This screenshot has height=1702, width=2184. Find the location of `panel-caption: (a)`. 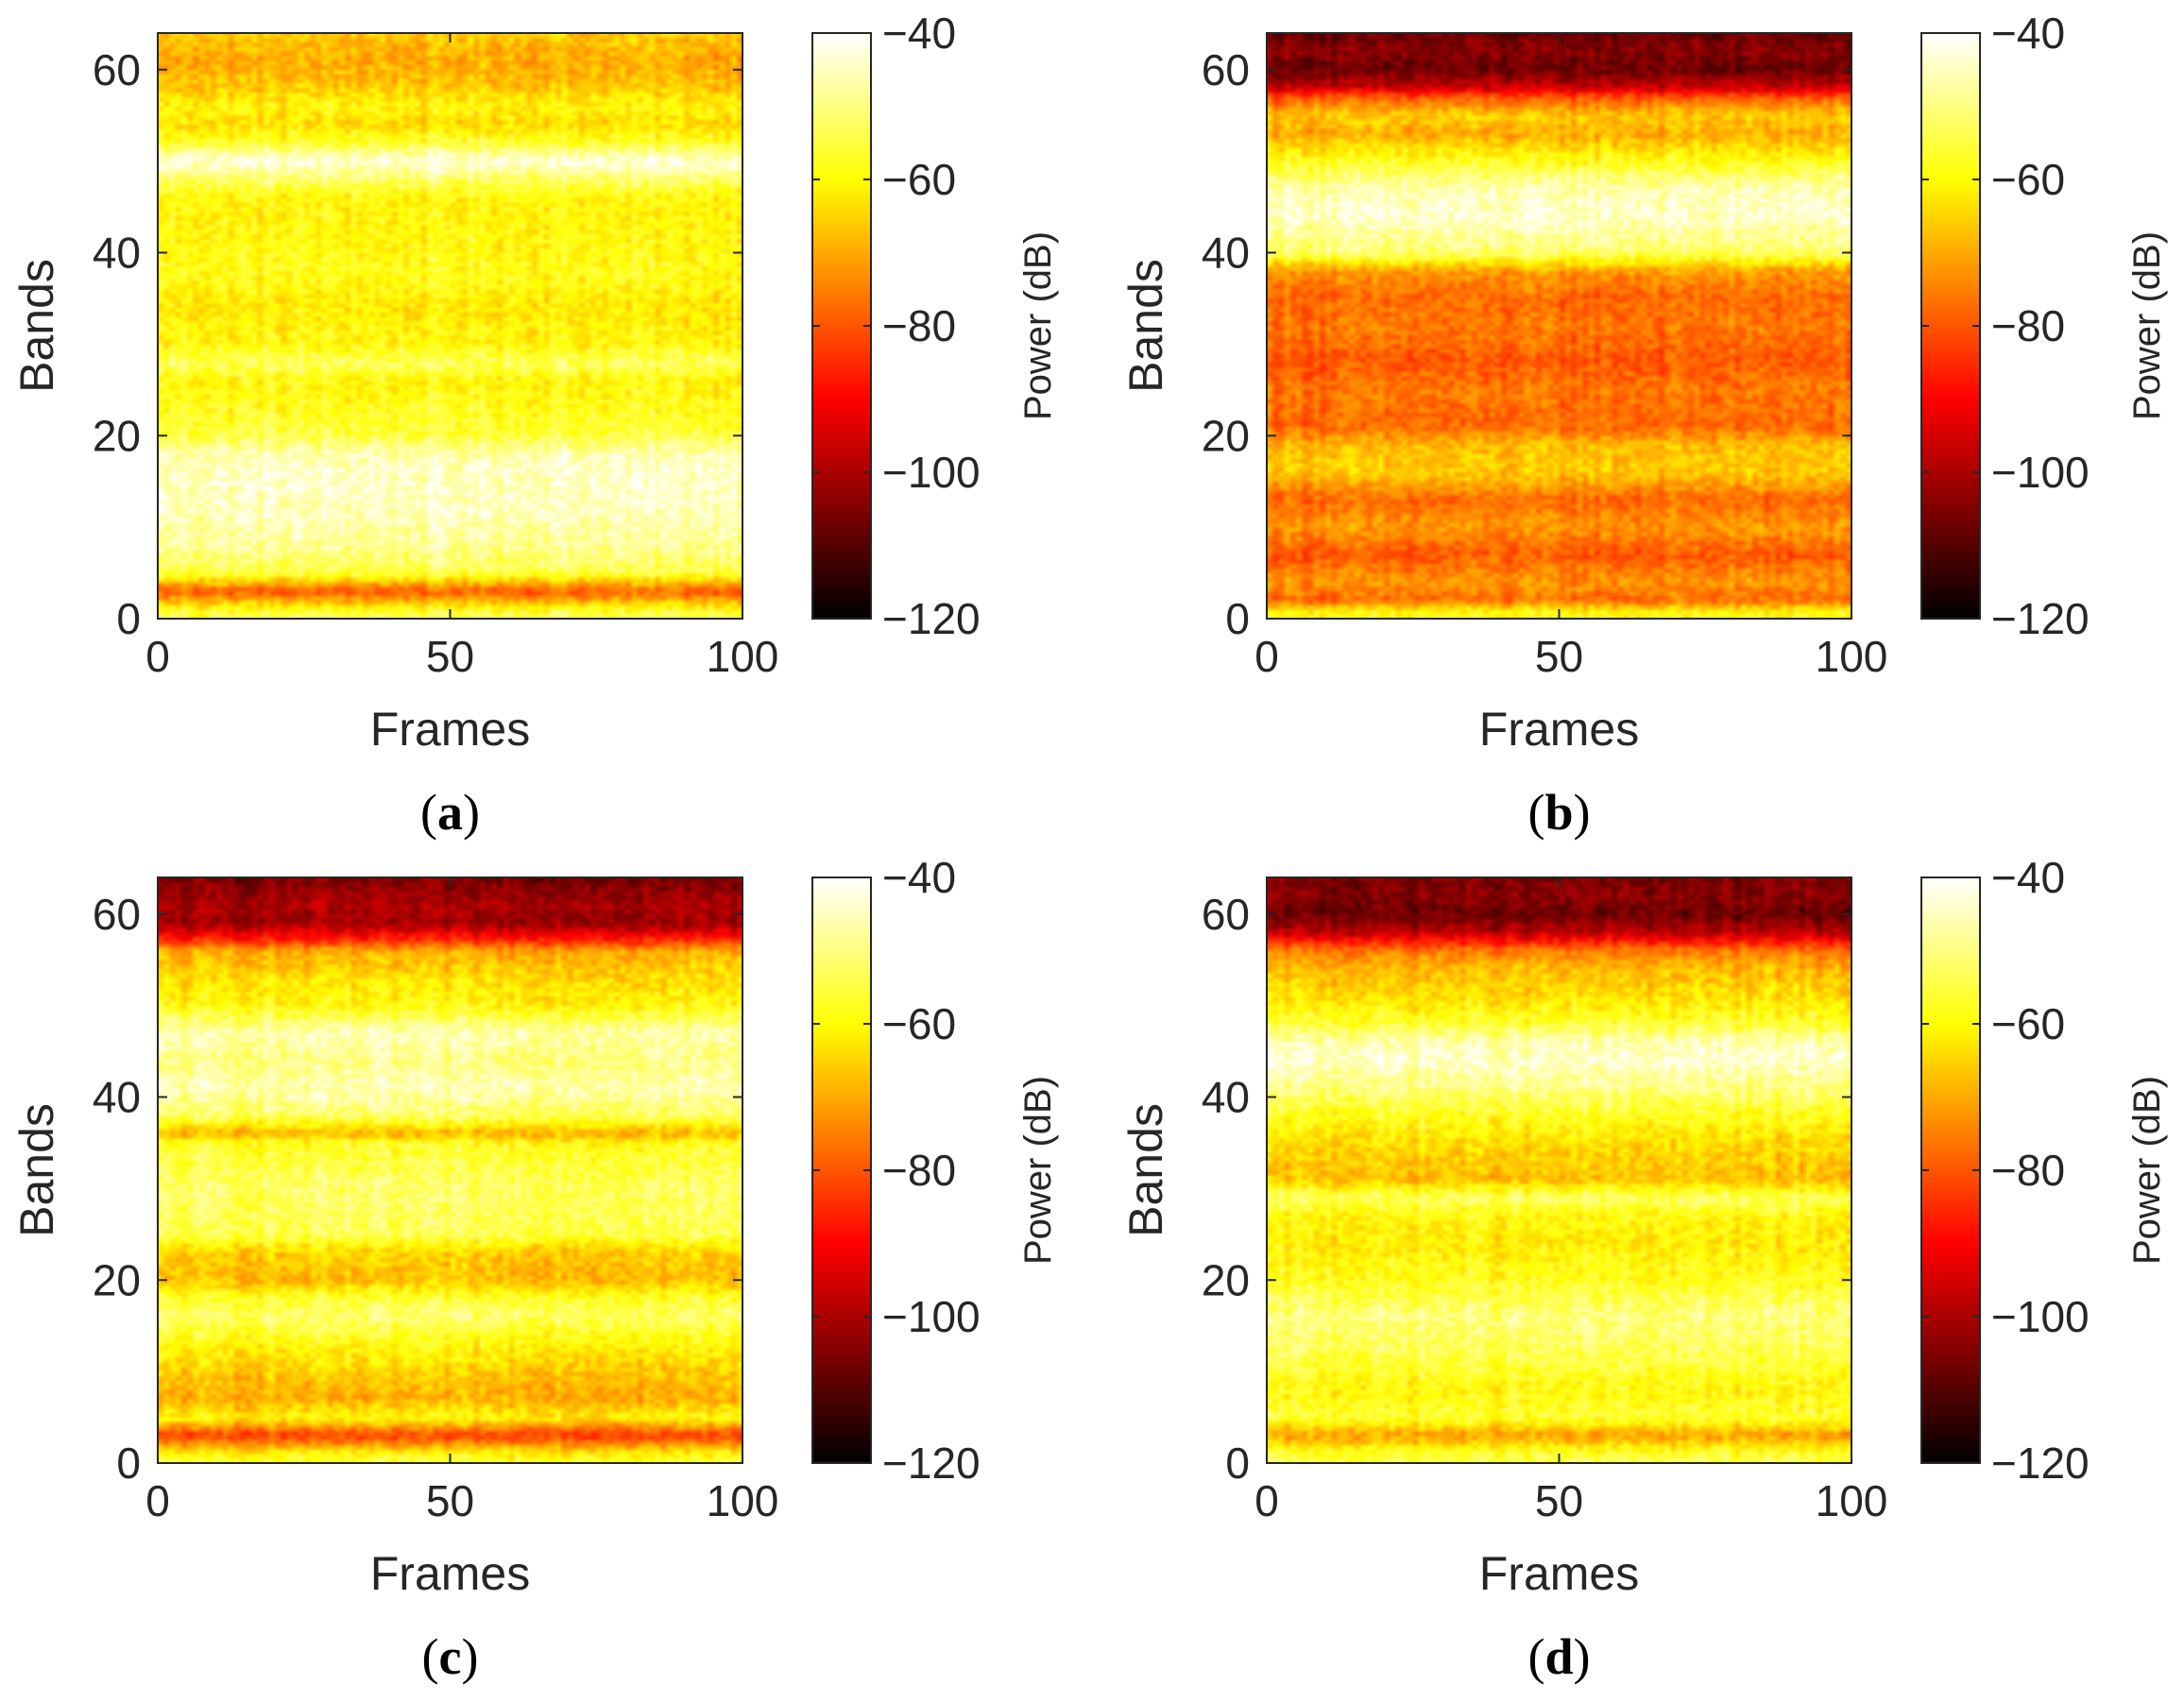

panel-caption: (a) is located at coordinates (450, 812).